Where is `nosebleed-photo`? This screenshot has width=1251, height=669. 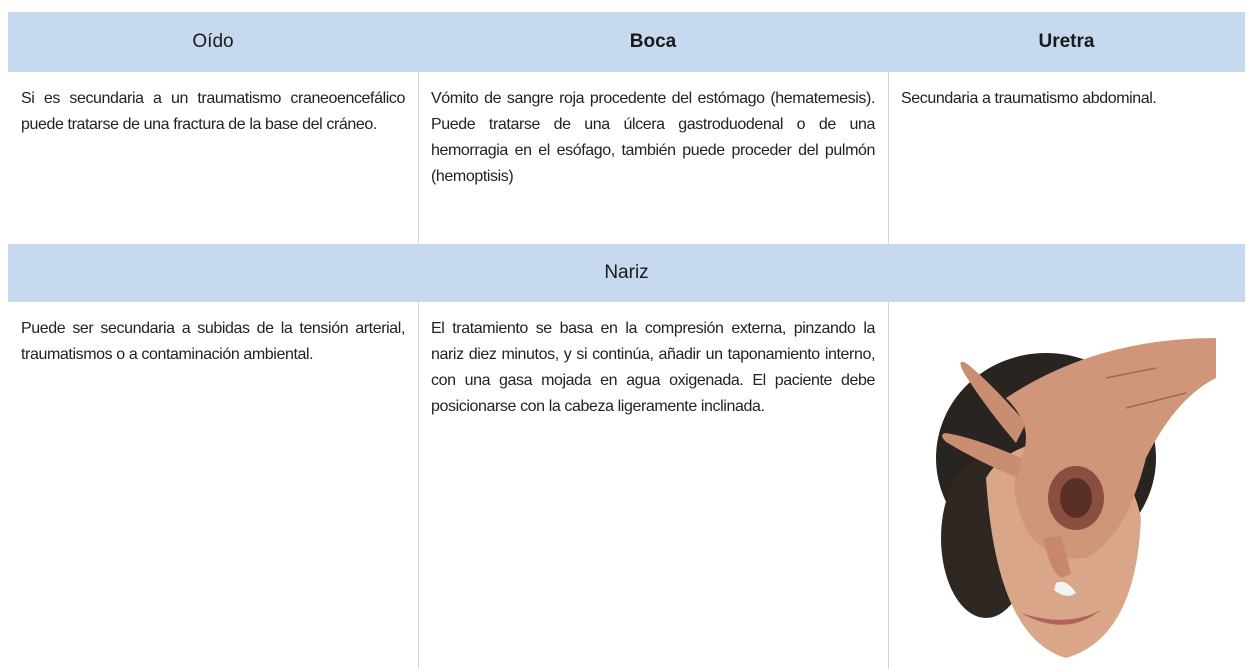
nosebleed-photo is located at coordinates (1071, 503).